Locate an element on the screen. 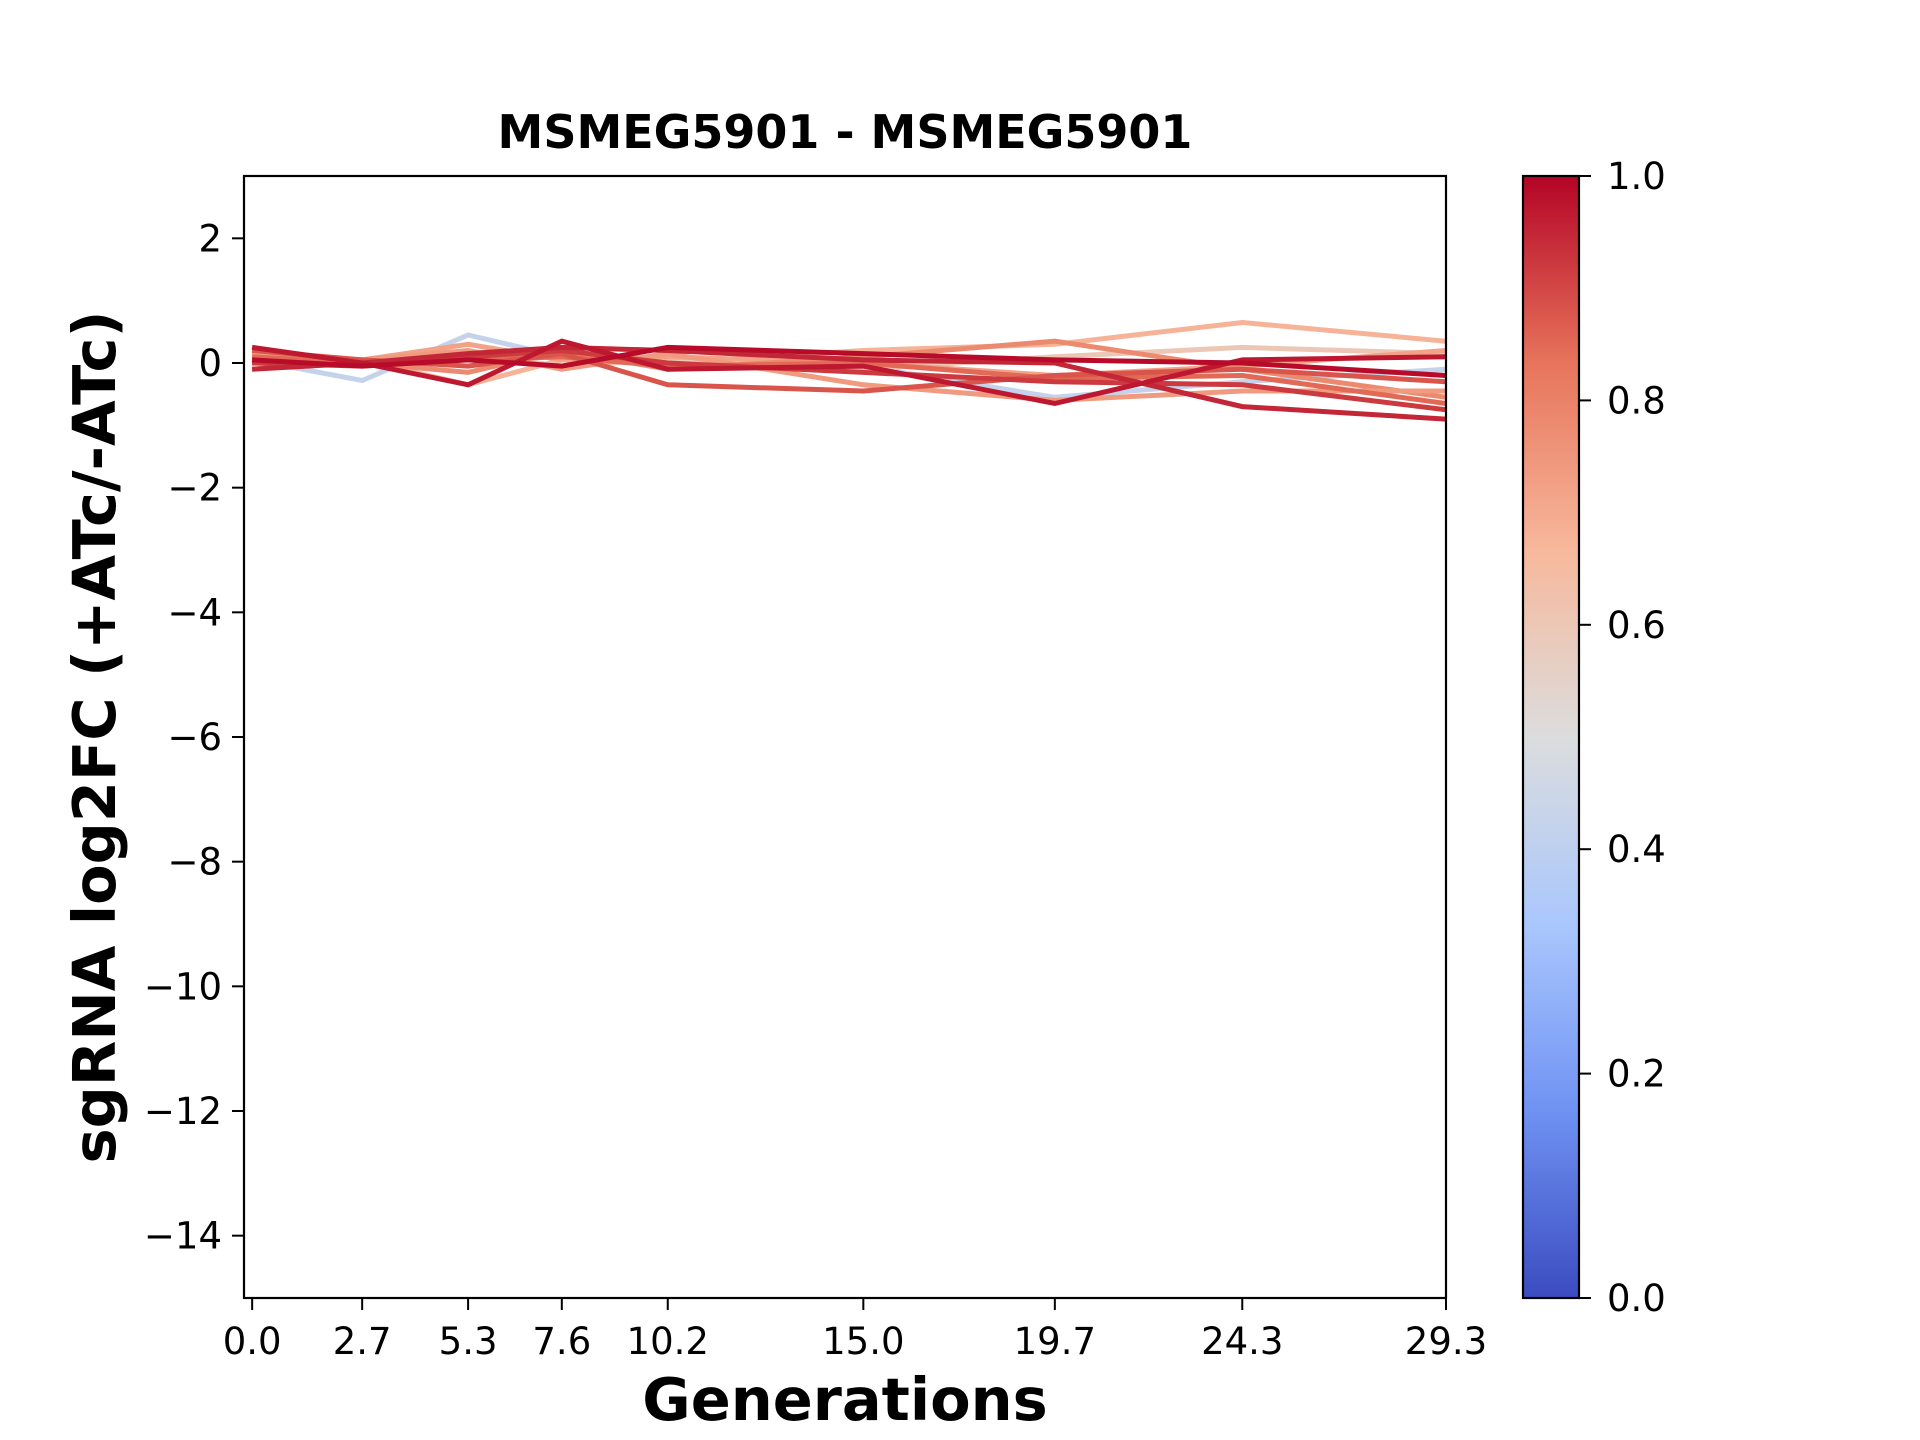 The width and height of the screenshot is (1920, 1440). y-tick-label: −2 is located at coordinates (194, 488).